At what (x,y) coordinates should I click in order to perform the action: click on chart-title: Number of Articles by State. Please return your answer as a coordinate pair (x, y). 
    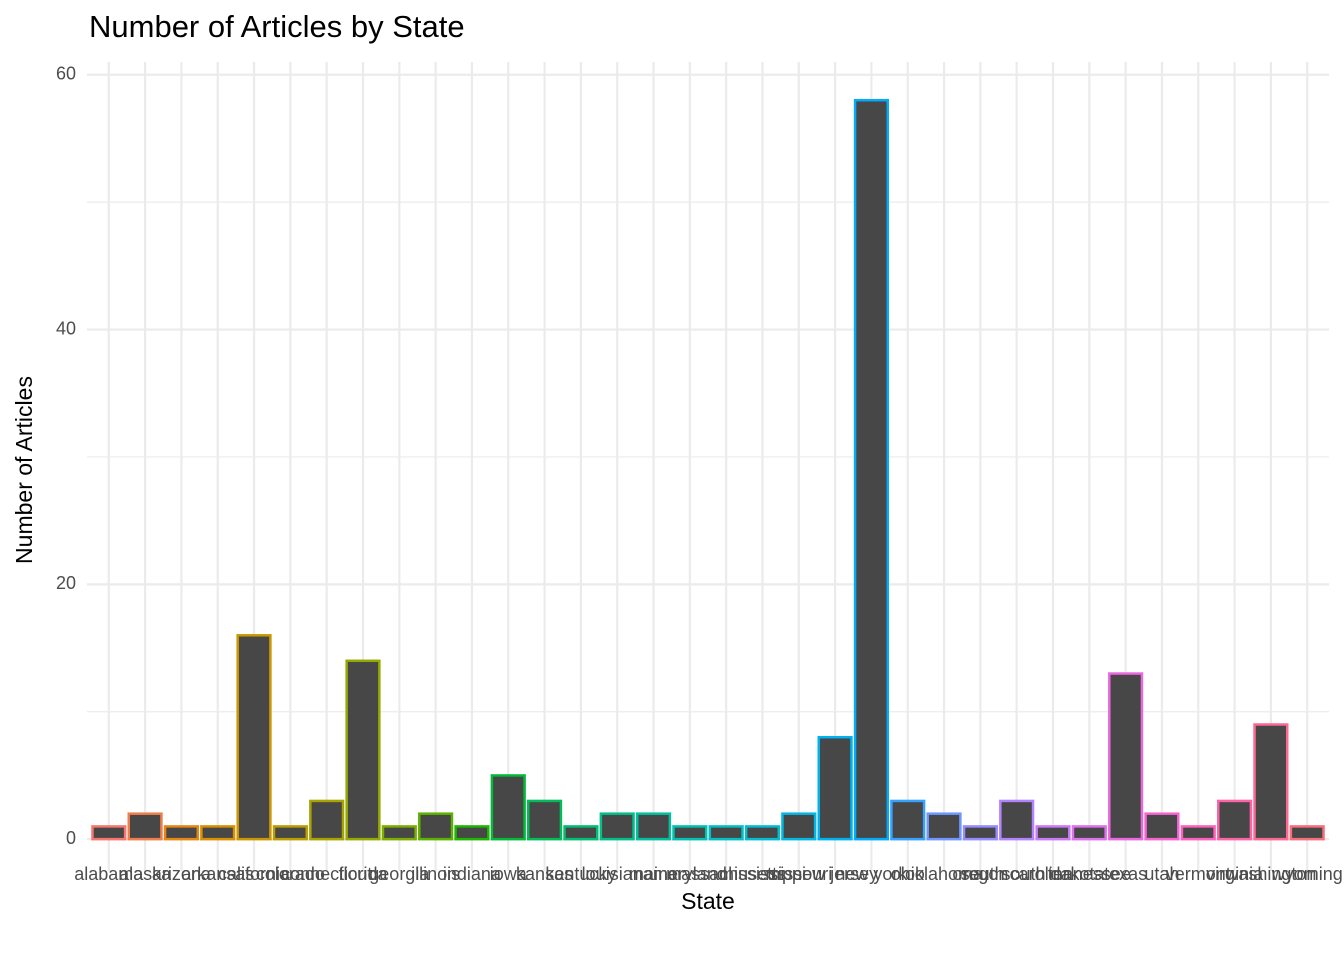
    Looking at the image, I should click on (277, 26).